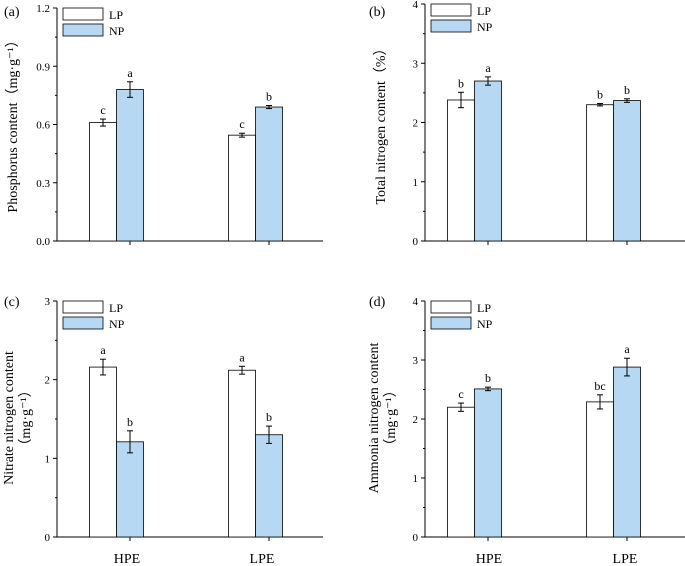  I want to click on y-tick-label-a: 0.3, so click(43, 184).